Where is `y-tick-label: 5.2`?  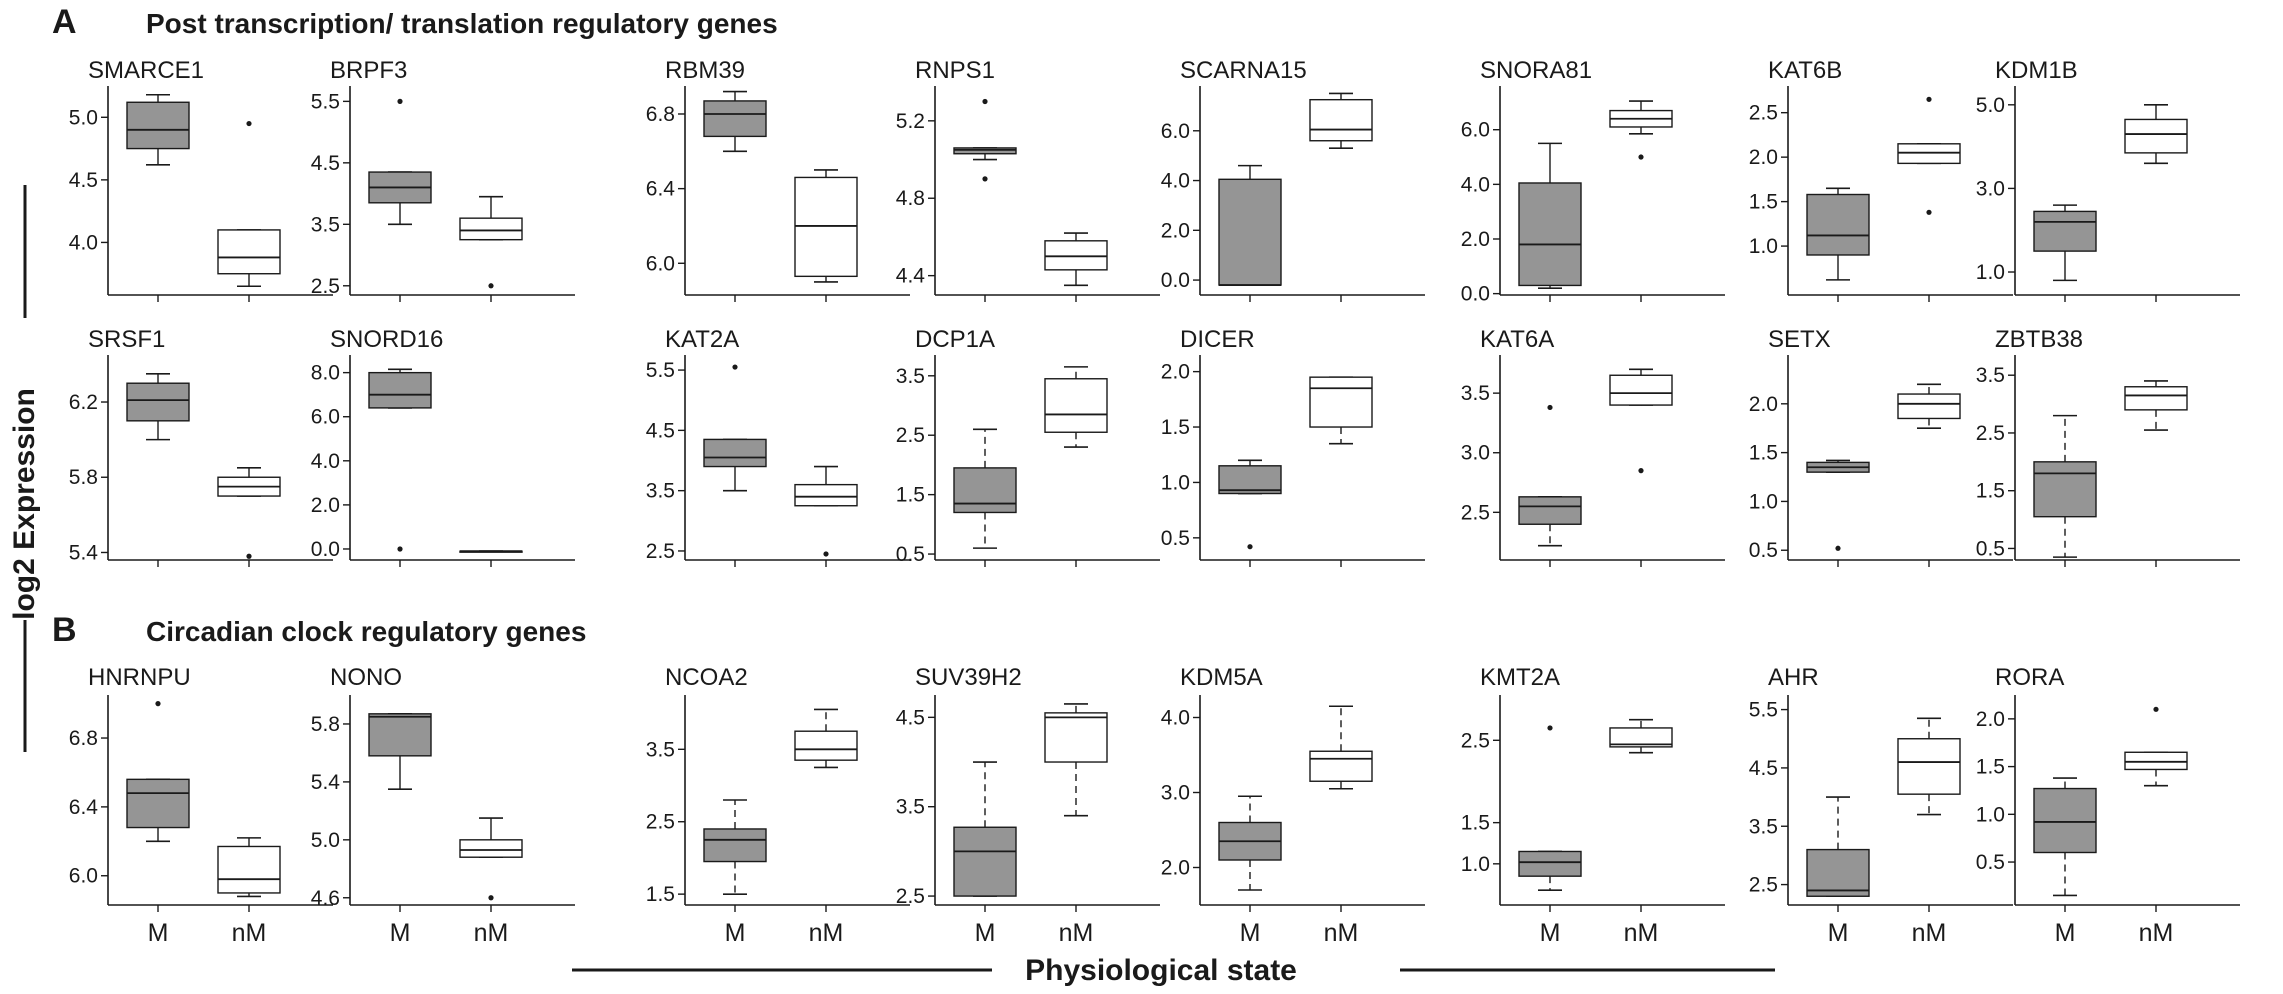
y-tick-label: 5.2 is located at coordinates (910, 121).